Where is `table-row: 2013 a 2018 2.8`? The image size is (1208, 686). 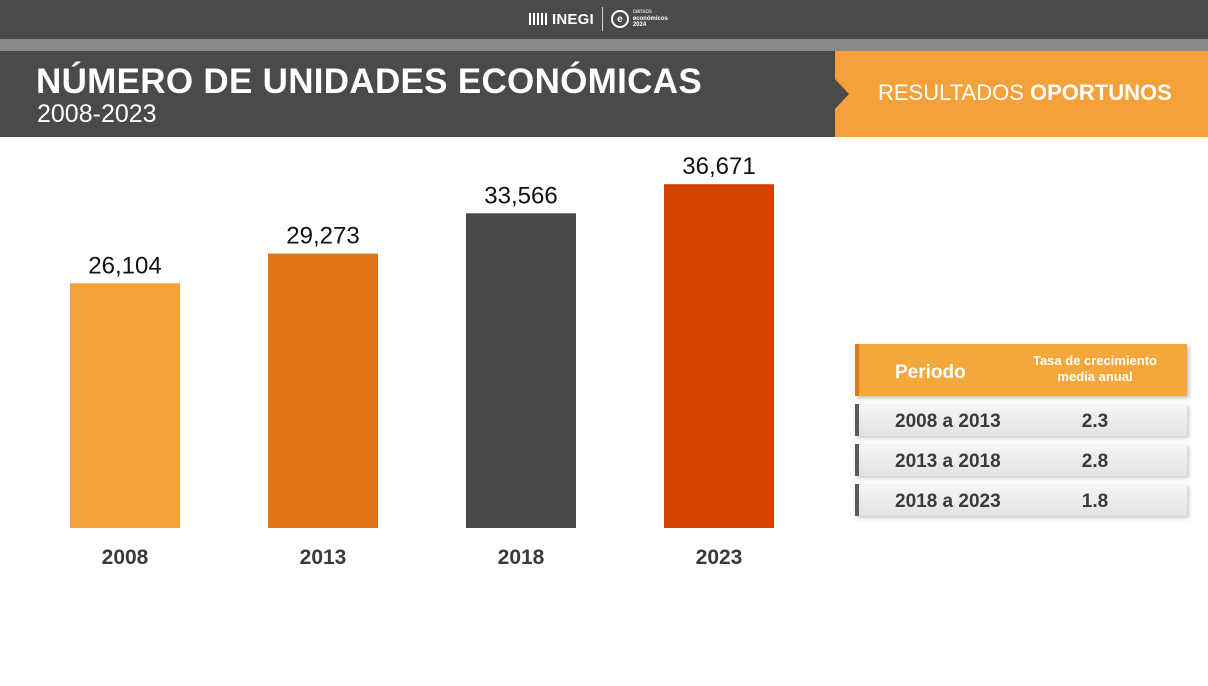 table-row: 2013 a 2018 2.8 is located at coordinates (1021, 460).